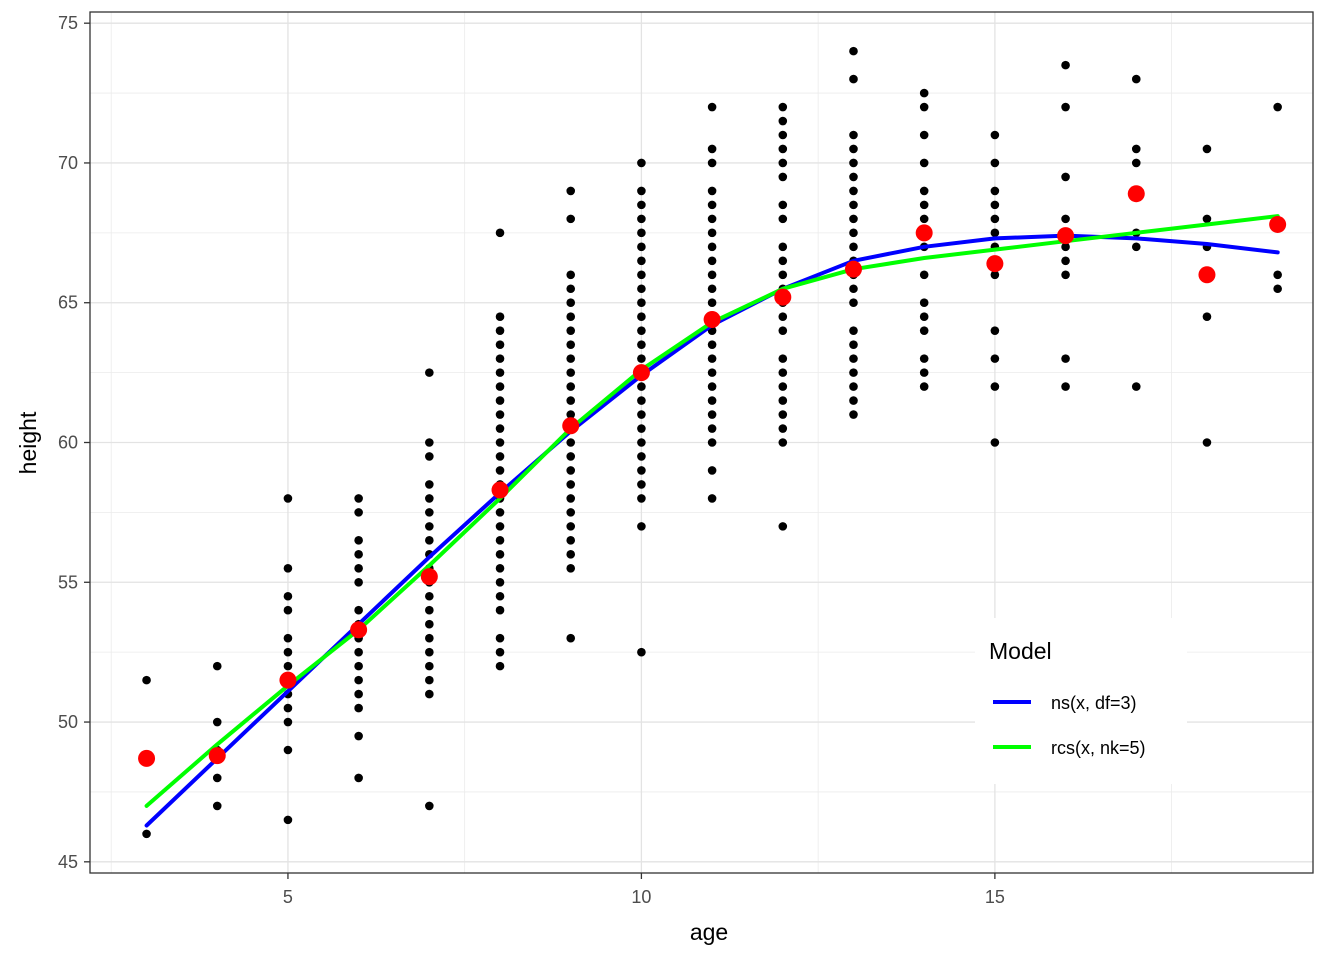 This screenshot has height=960, width=1344. What do you see at coordinates (68, 303) in the screenshot?
I see `y-tick-label: 65` at bounding box center [68, 303].